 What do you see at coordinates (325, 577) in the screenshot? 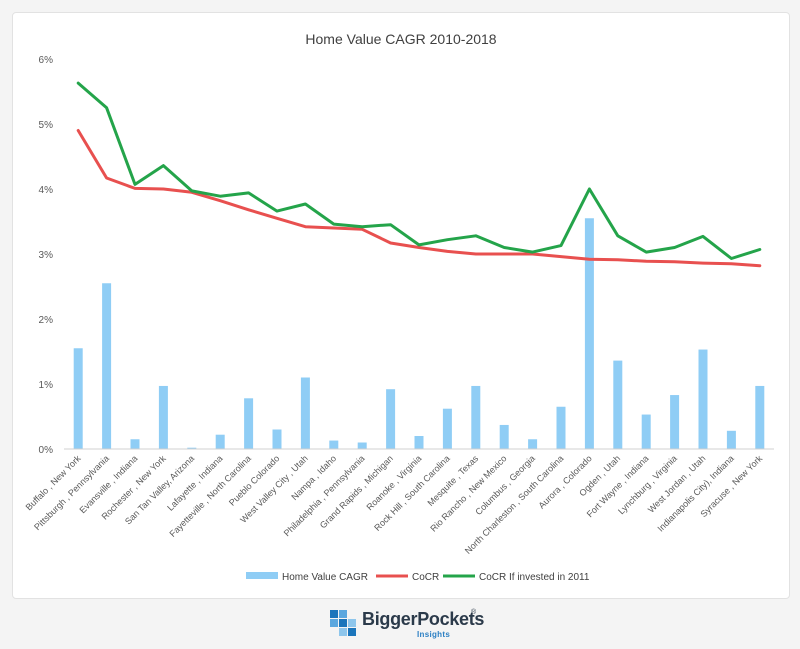
I see `legend-label: Home Value CAGR` at bounding box center [325, 577].